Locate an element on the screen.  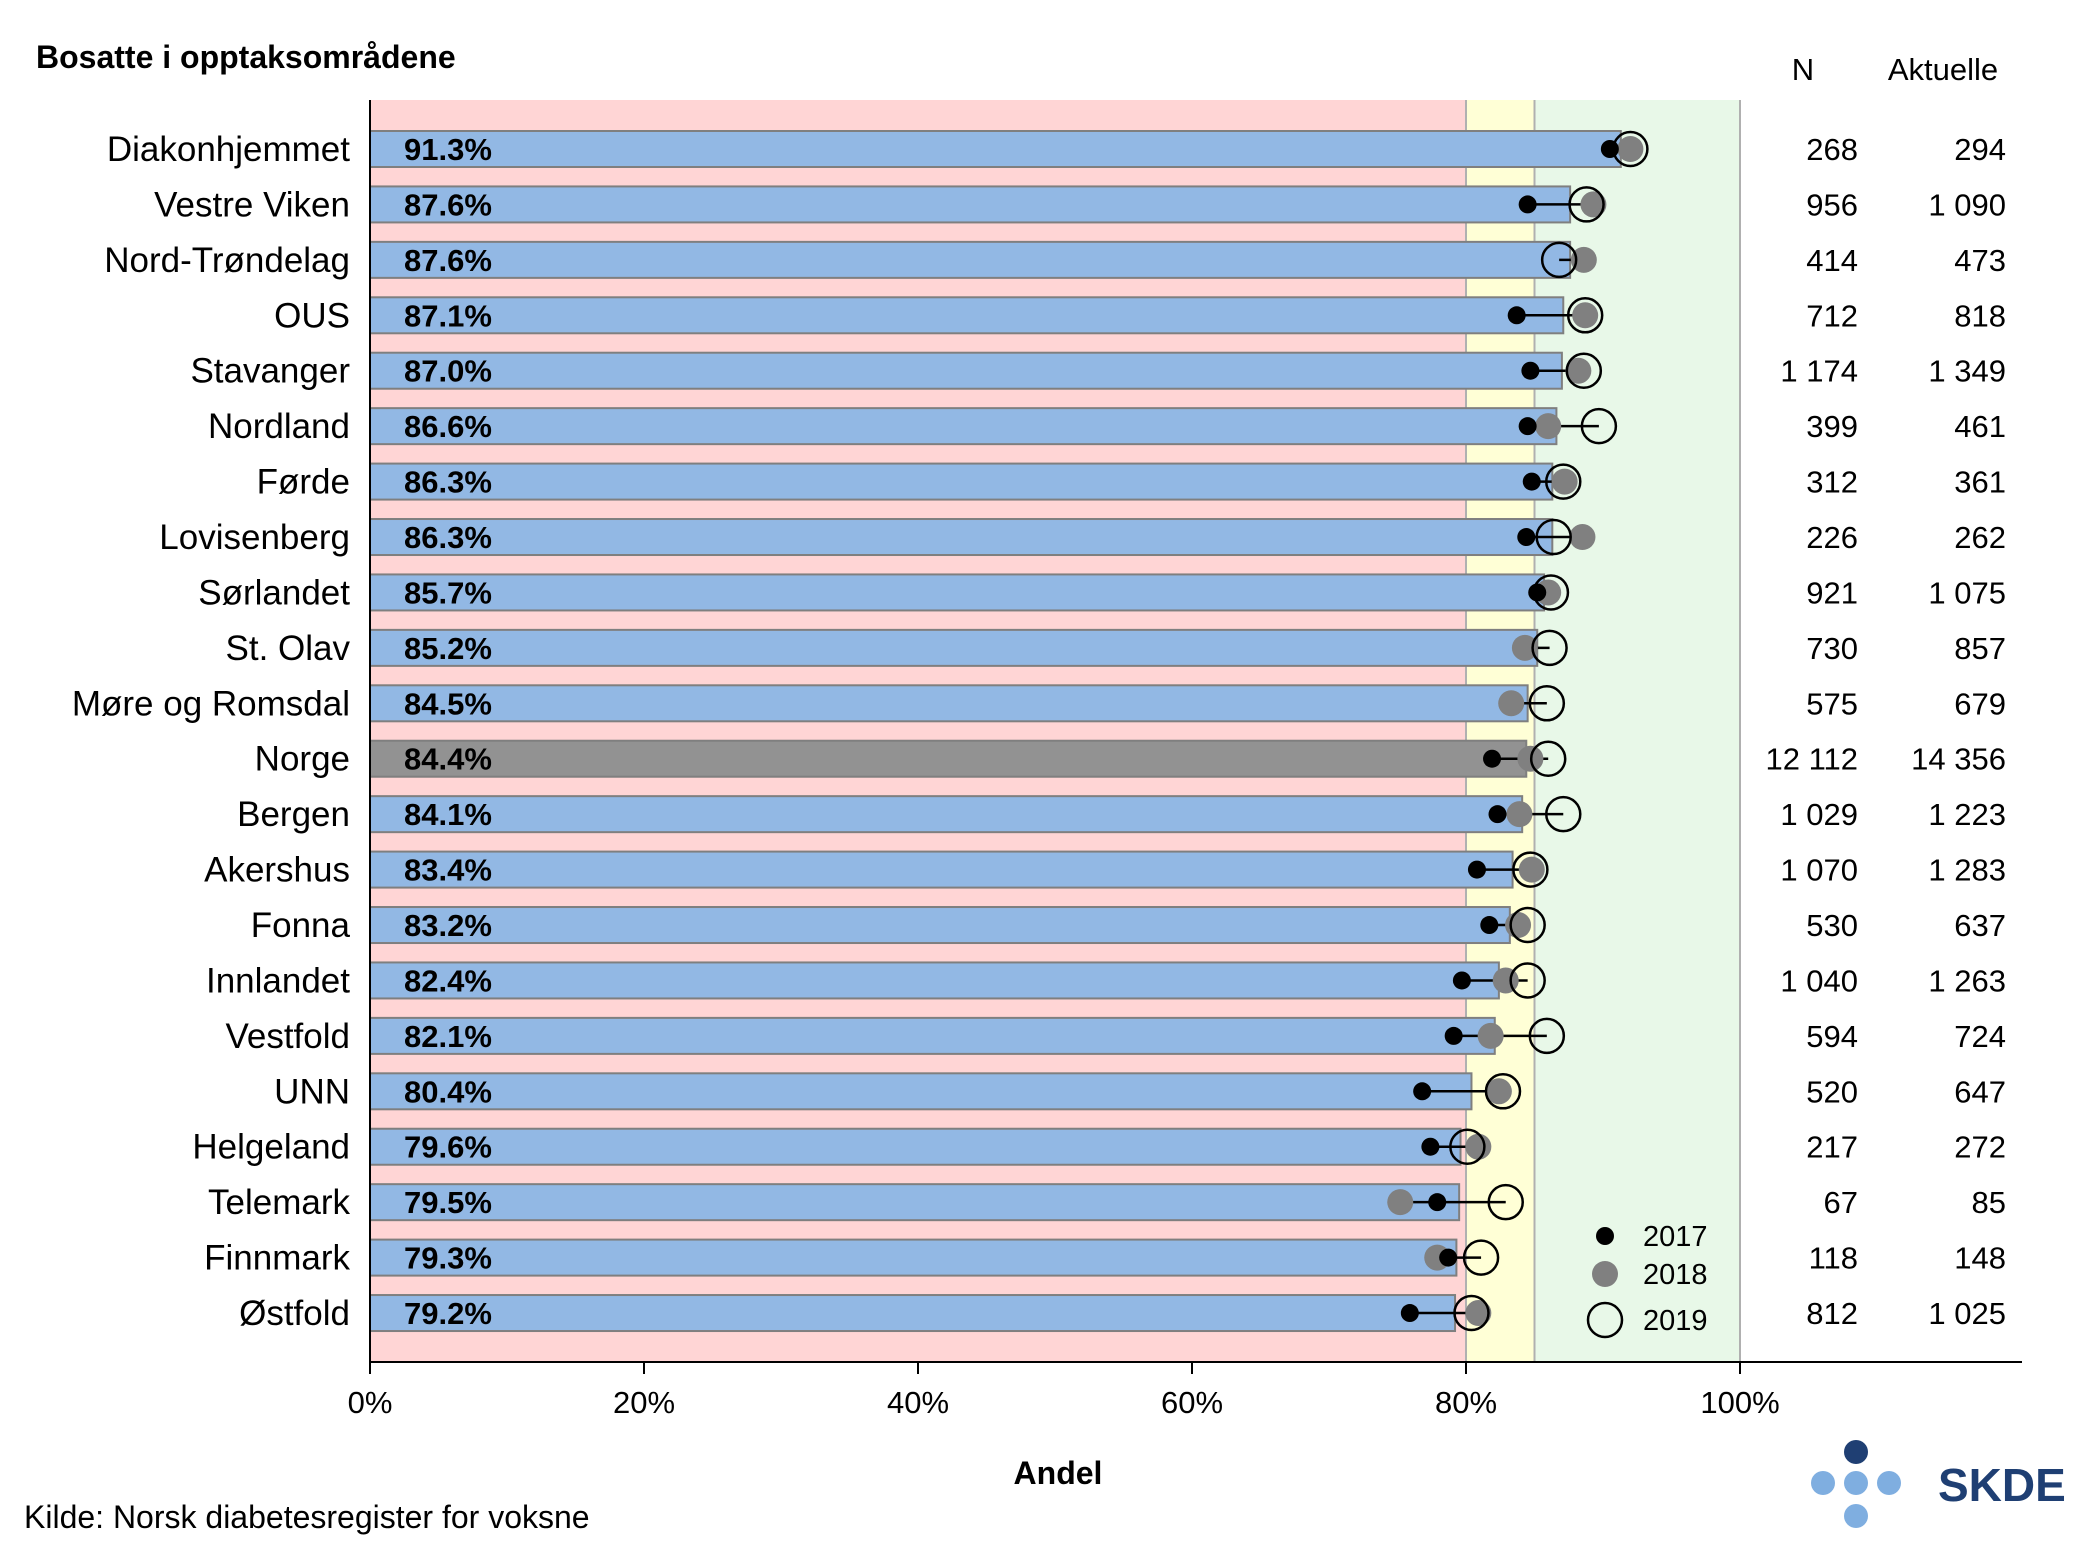
row-label: Møre og Romsdal is located at coordinates (211, 703).